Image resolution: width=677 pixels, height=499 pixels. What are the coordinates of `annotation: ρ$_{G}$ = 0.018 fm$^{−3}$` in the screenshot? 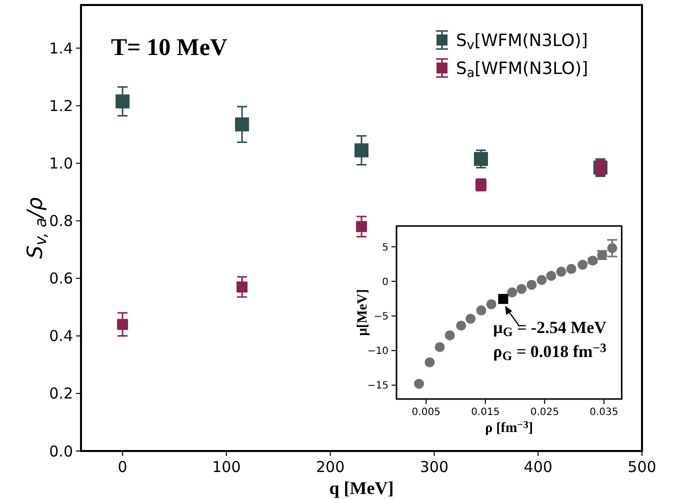 It's located at (549, 352).